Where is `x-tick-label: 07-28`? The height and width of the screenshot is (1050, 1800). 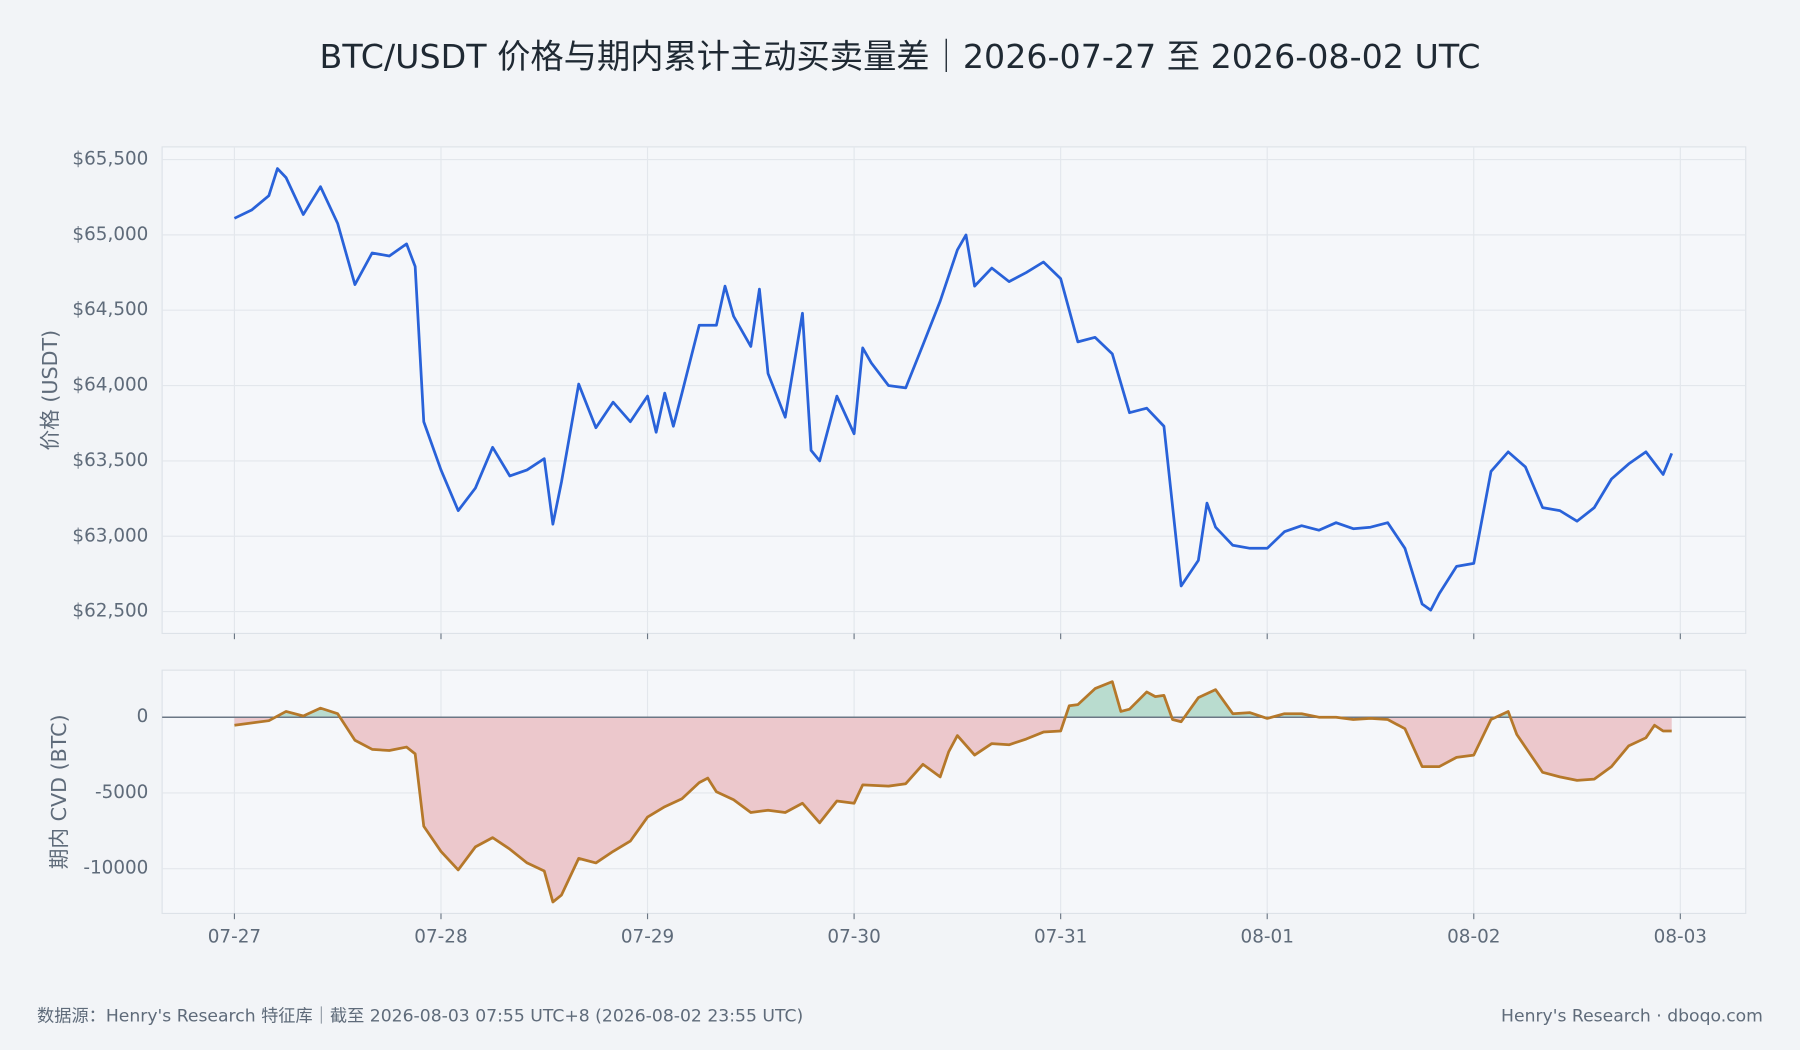 x-tick-label: 07-28 is located at coordinates (440, 937).